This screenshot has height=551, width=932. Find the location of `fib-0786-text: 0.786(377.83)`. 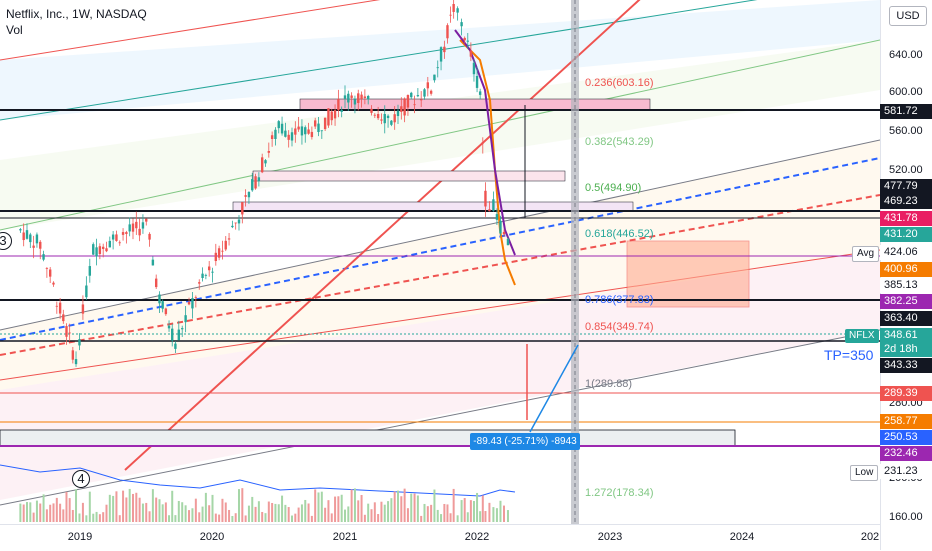

fib-0786-text: 0.786(377.83) is located at coordinates (619, 300).